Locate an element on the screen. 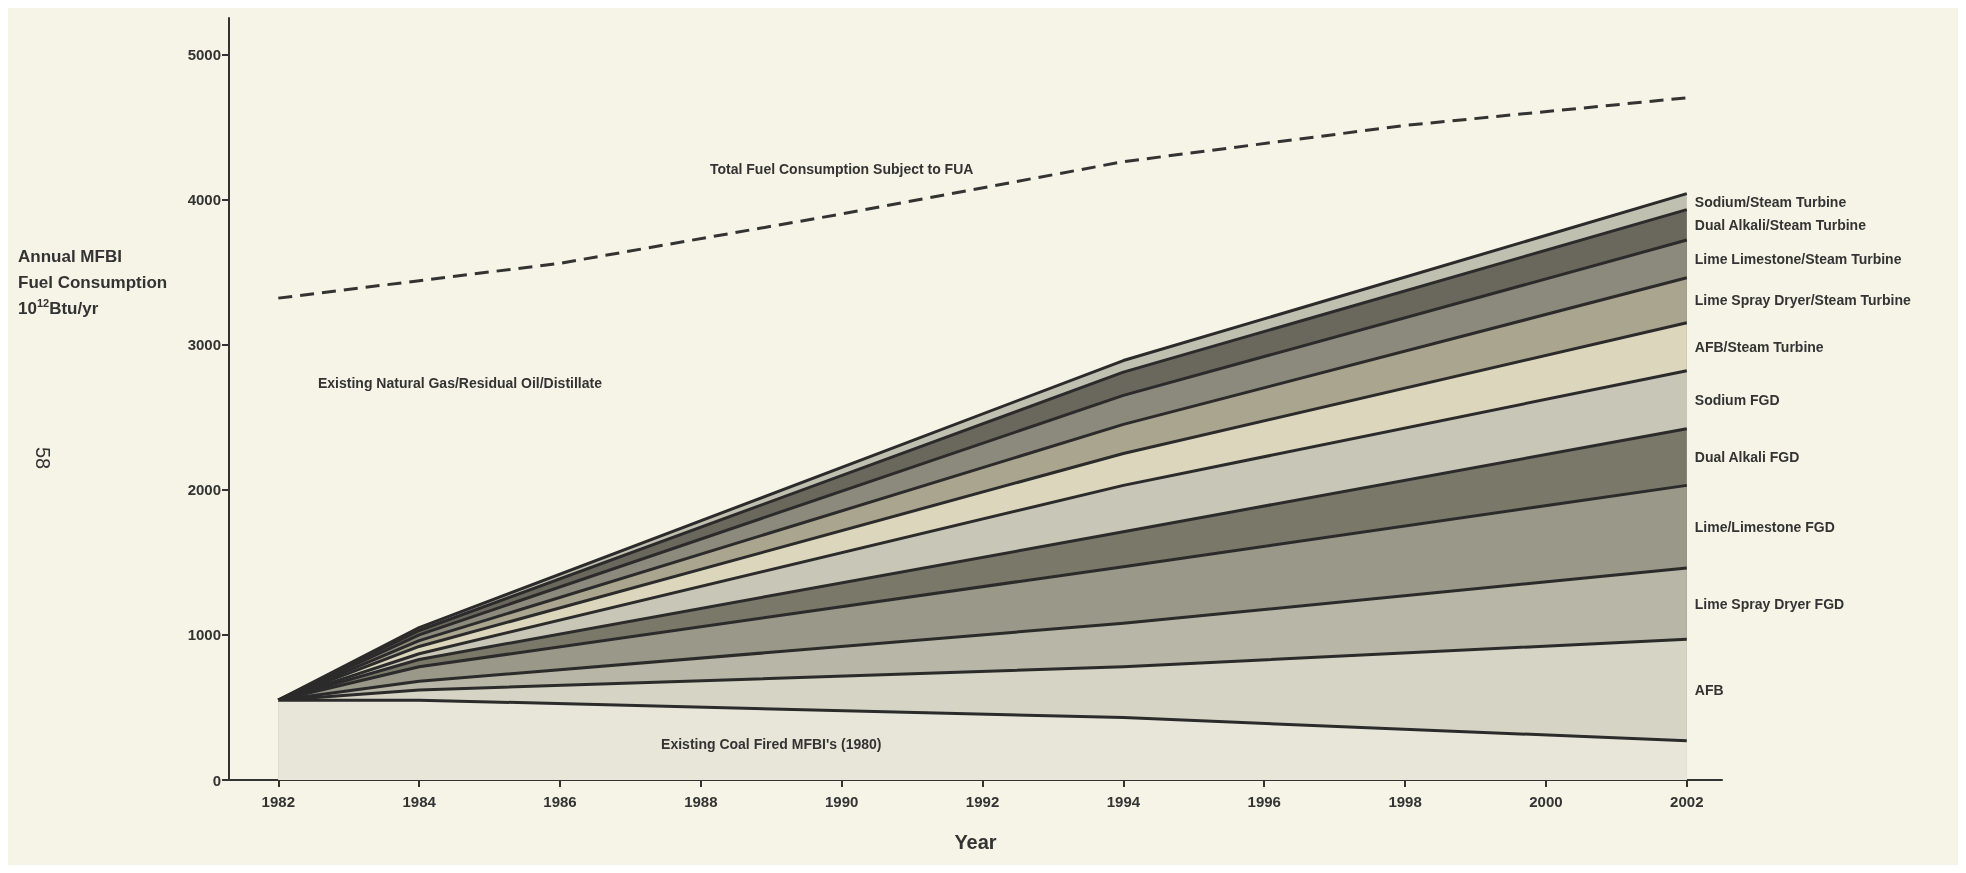  series-label: AFB is located at coordinates (1709, 690).